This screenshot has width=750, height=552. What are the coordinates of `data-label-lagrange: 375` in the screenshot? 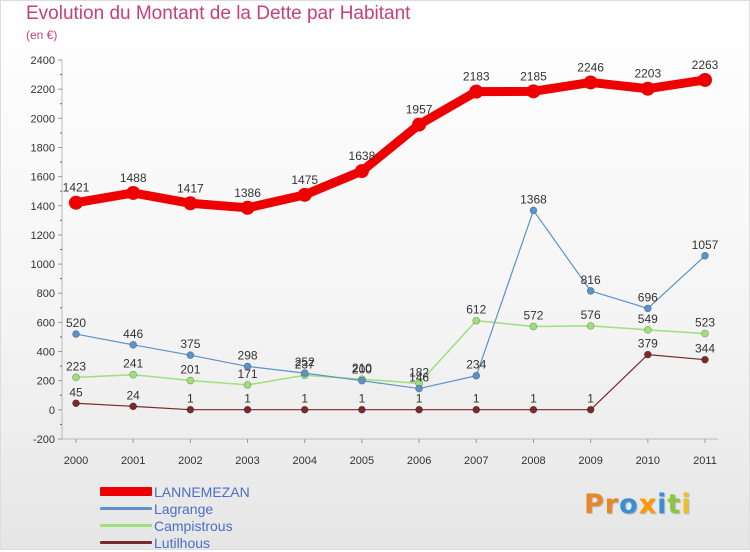 It's located at (190, 344).